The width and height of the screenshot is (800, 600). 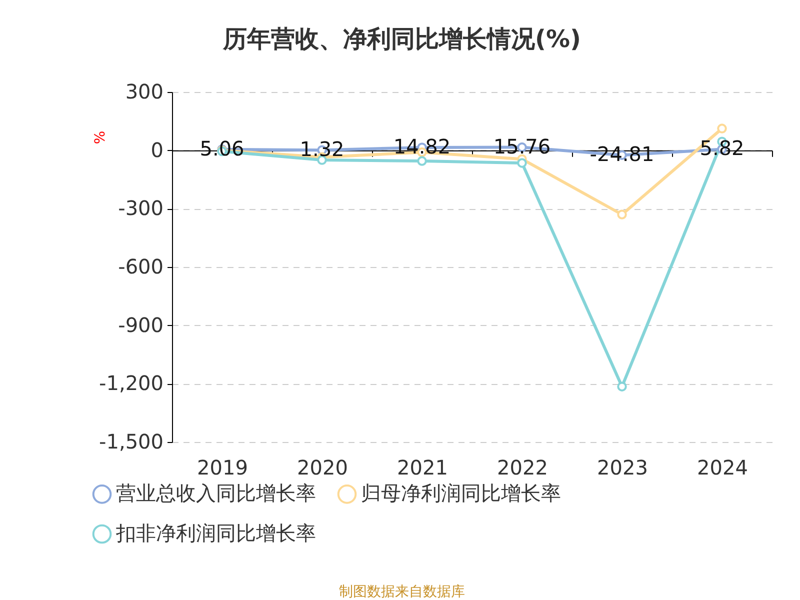 I want to click on x-tick-label: 2022, so click(x=522, y=468).